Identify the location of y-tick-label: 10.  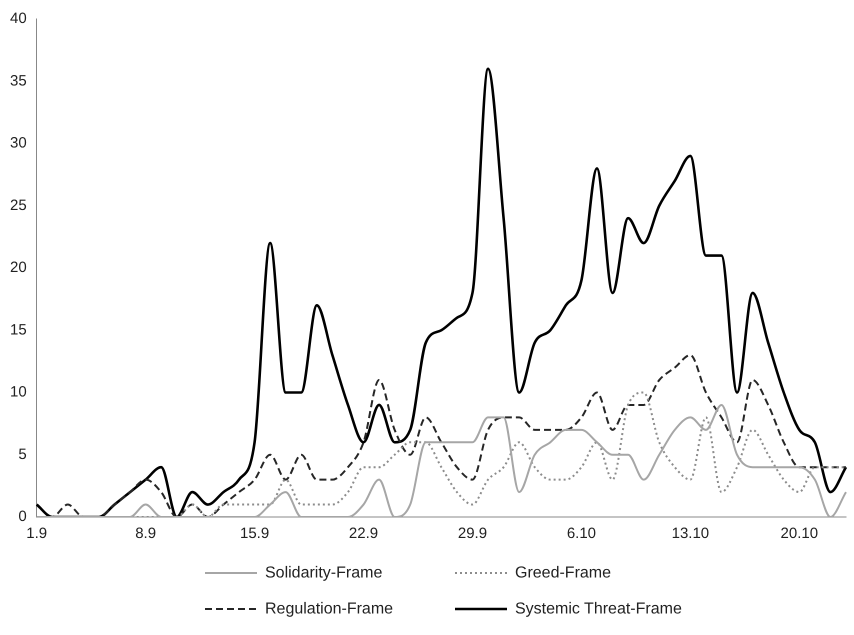
(18, 392).